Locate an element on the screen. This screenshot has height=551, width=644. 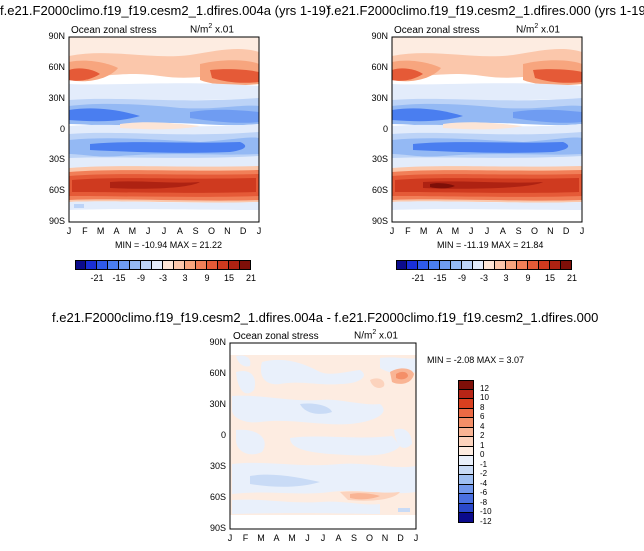
colorbar3-label: -8 is located at coordinates (484, 502).